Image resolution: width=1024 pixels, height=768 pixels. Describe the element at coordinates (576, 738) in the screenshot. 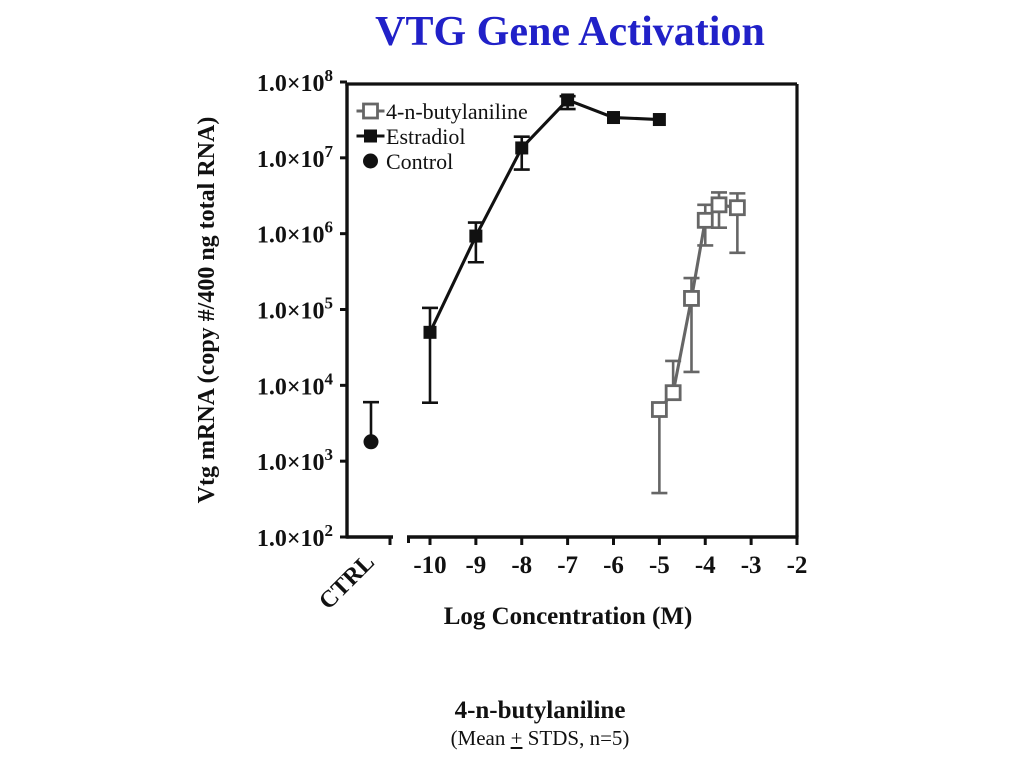

I see `caption-stats-post: STDS, n=5)` at that location.